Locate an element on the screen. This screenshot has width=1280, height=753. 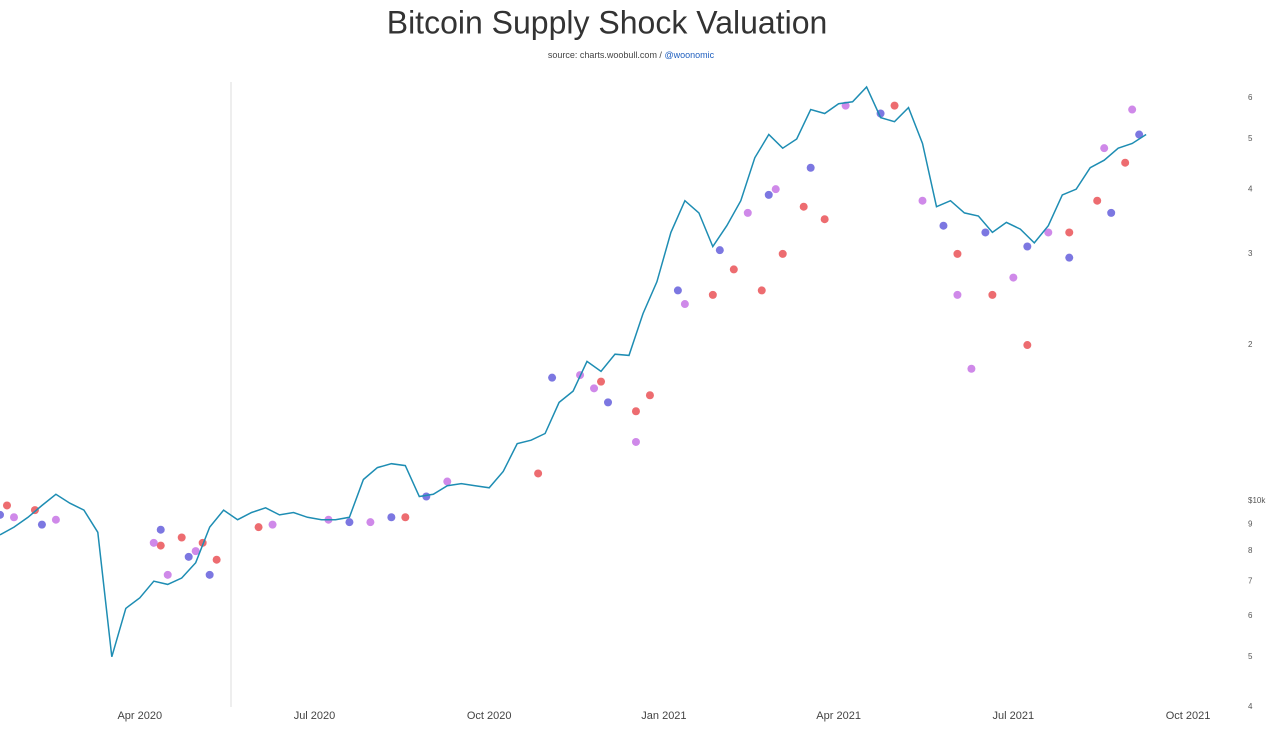
y-tick-label: 9 is located at coordinates (1250, 524).